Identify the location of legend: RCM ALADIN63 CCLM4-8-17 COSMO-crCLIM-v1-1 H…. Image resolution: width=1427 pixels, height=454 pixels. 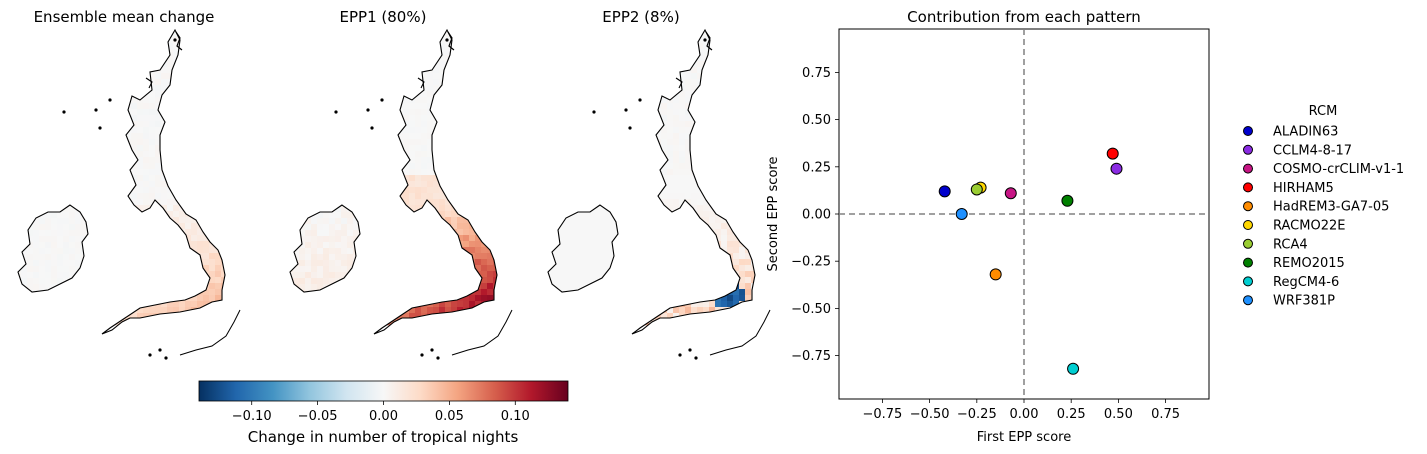
(1323, 206).